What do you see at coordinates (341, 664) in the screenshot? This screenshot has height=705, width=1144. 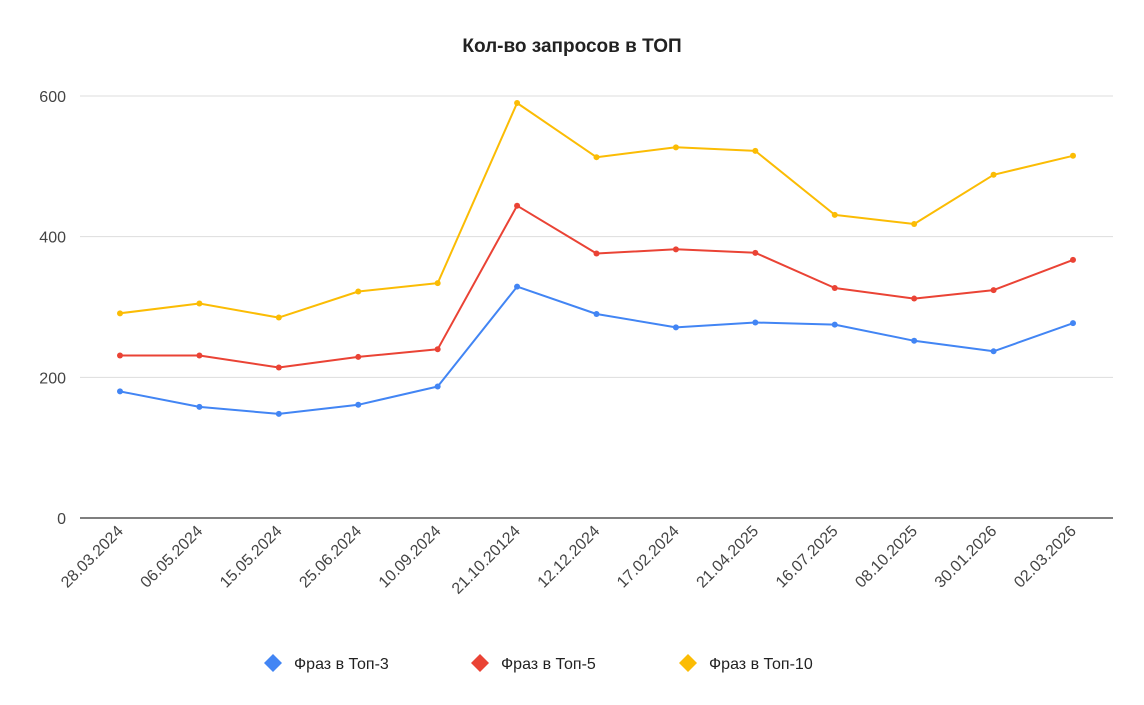 I see `legend-label: Фраз в Топ-3` at bounding box center [341, 664].